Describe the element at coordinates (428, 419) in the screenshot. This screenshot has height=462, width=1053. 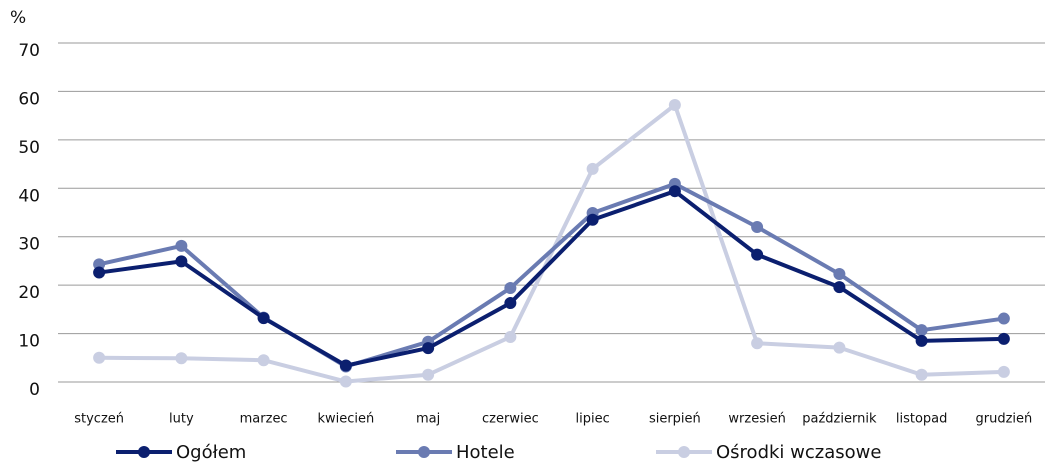
I see `x-tick-label: maj` at that location.